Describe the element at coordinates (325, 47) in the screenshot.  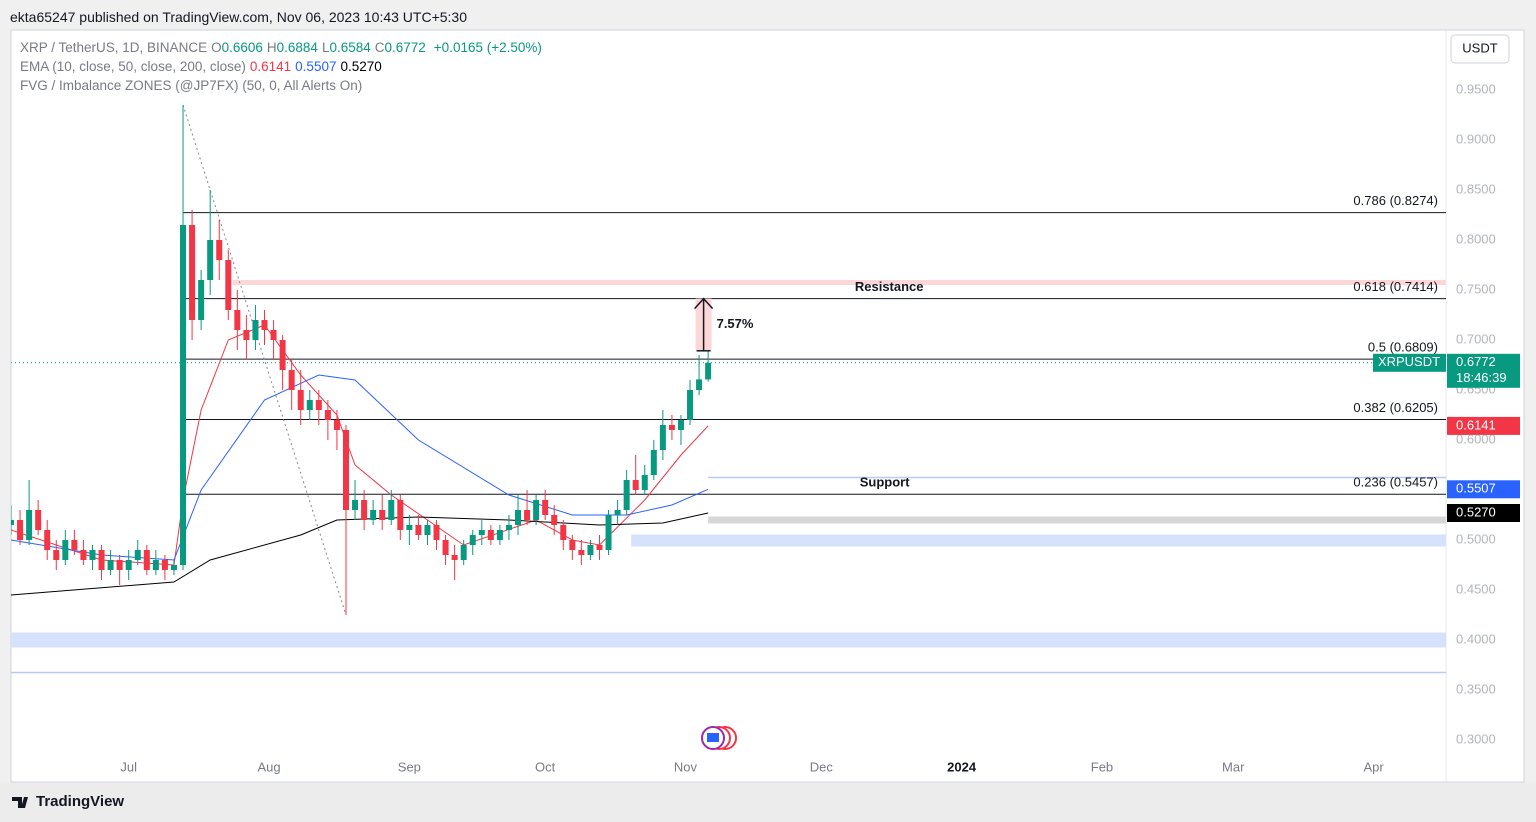
I see `ohlc-key: L` at that location.